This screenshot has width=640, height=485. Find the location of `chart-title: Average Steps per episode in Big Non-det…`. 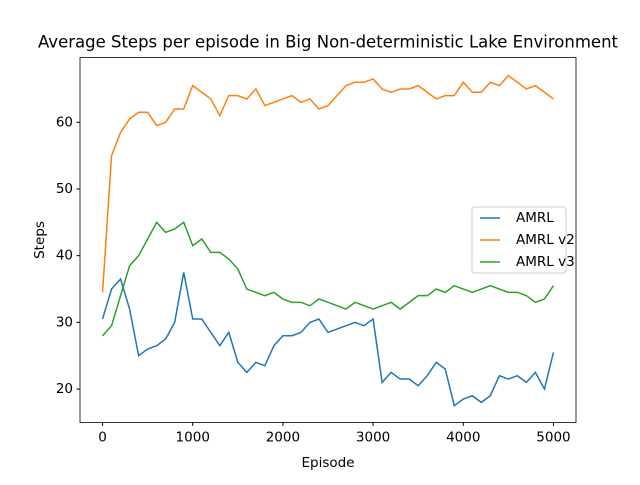

chart-title: Average Steps per episode in Big Non-det… is located at coordinates (328, 42).